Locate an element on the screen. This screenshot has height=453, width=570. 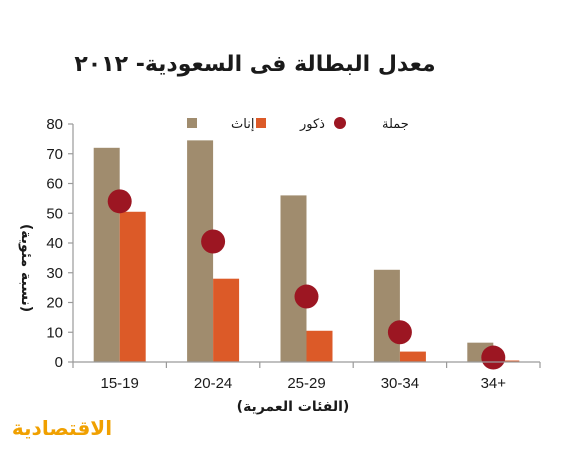
chart-legend: إناث ذكور جملة is located at coordinates (298, 124).